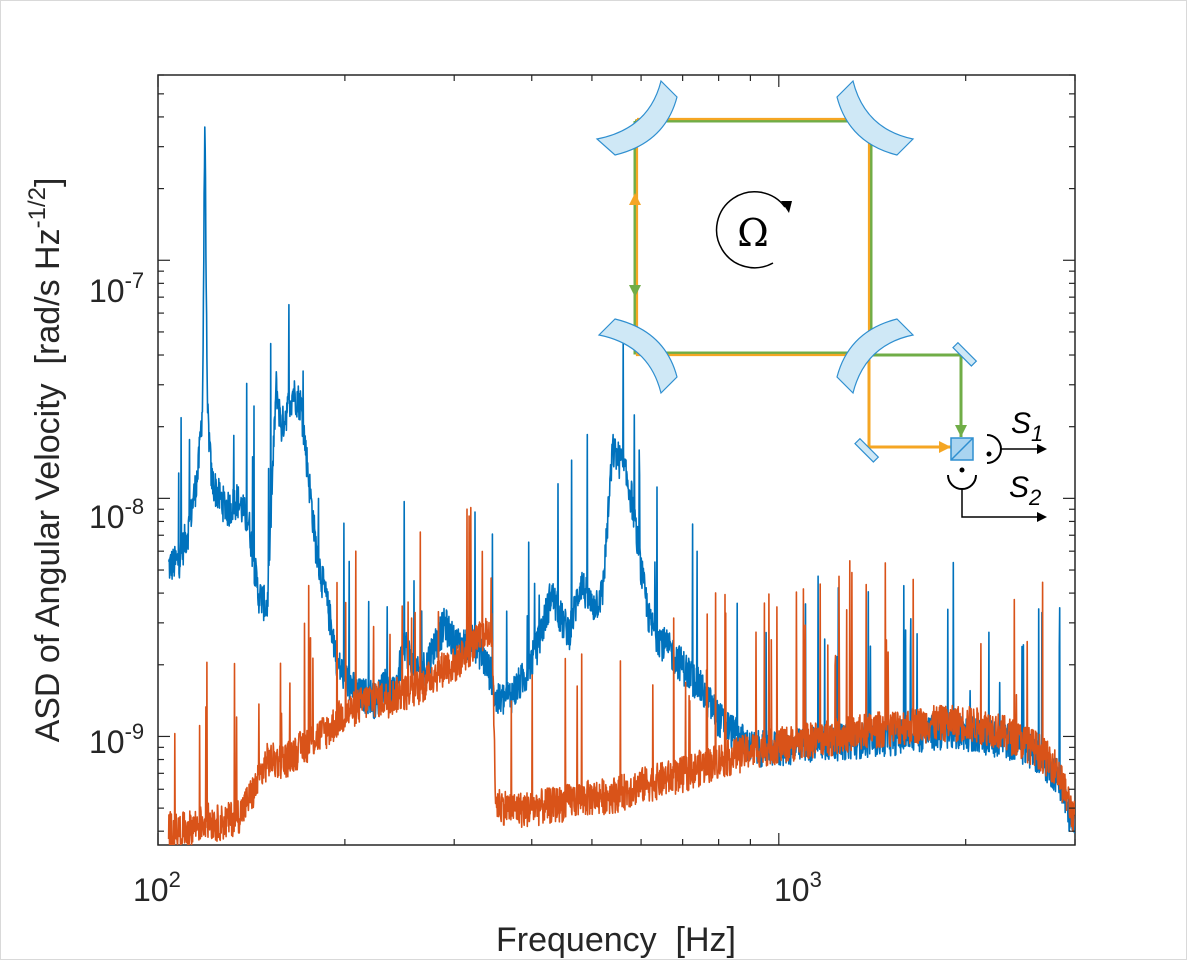  Describe the element at coordinates (875, 356) in the screenshot. I see `mirror-bottom-right` at that location.